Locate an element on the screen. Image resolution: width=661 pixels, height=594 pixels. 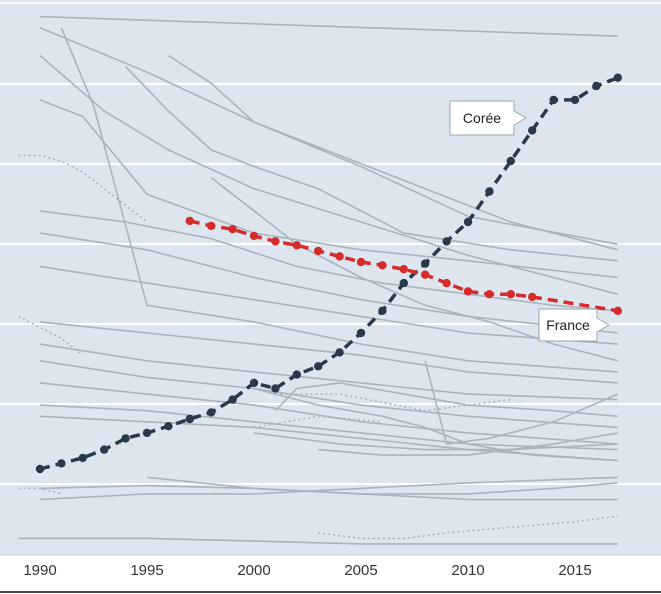
callout-coree: Corée is located at coordinates (488, 118).